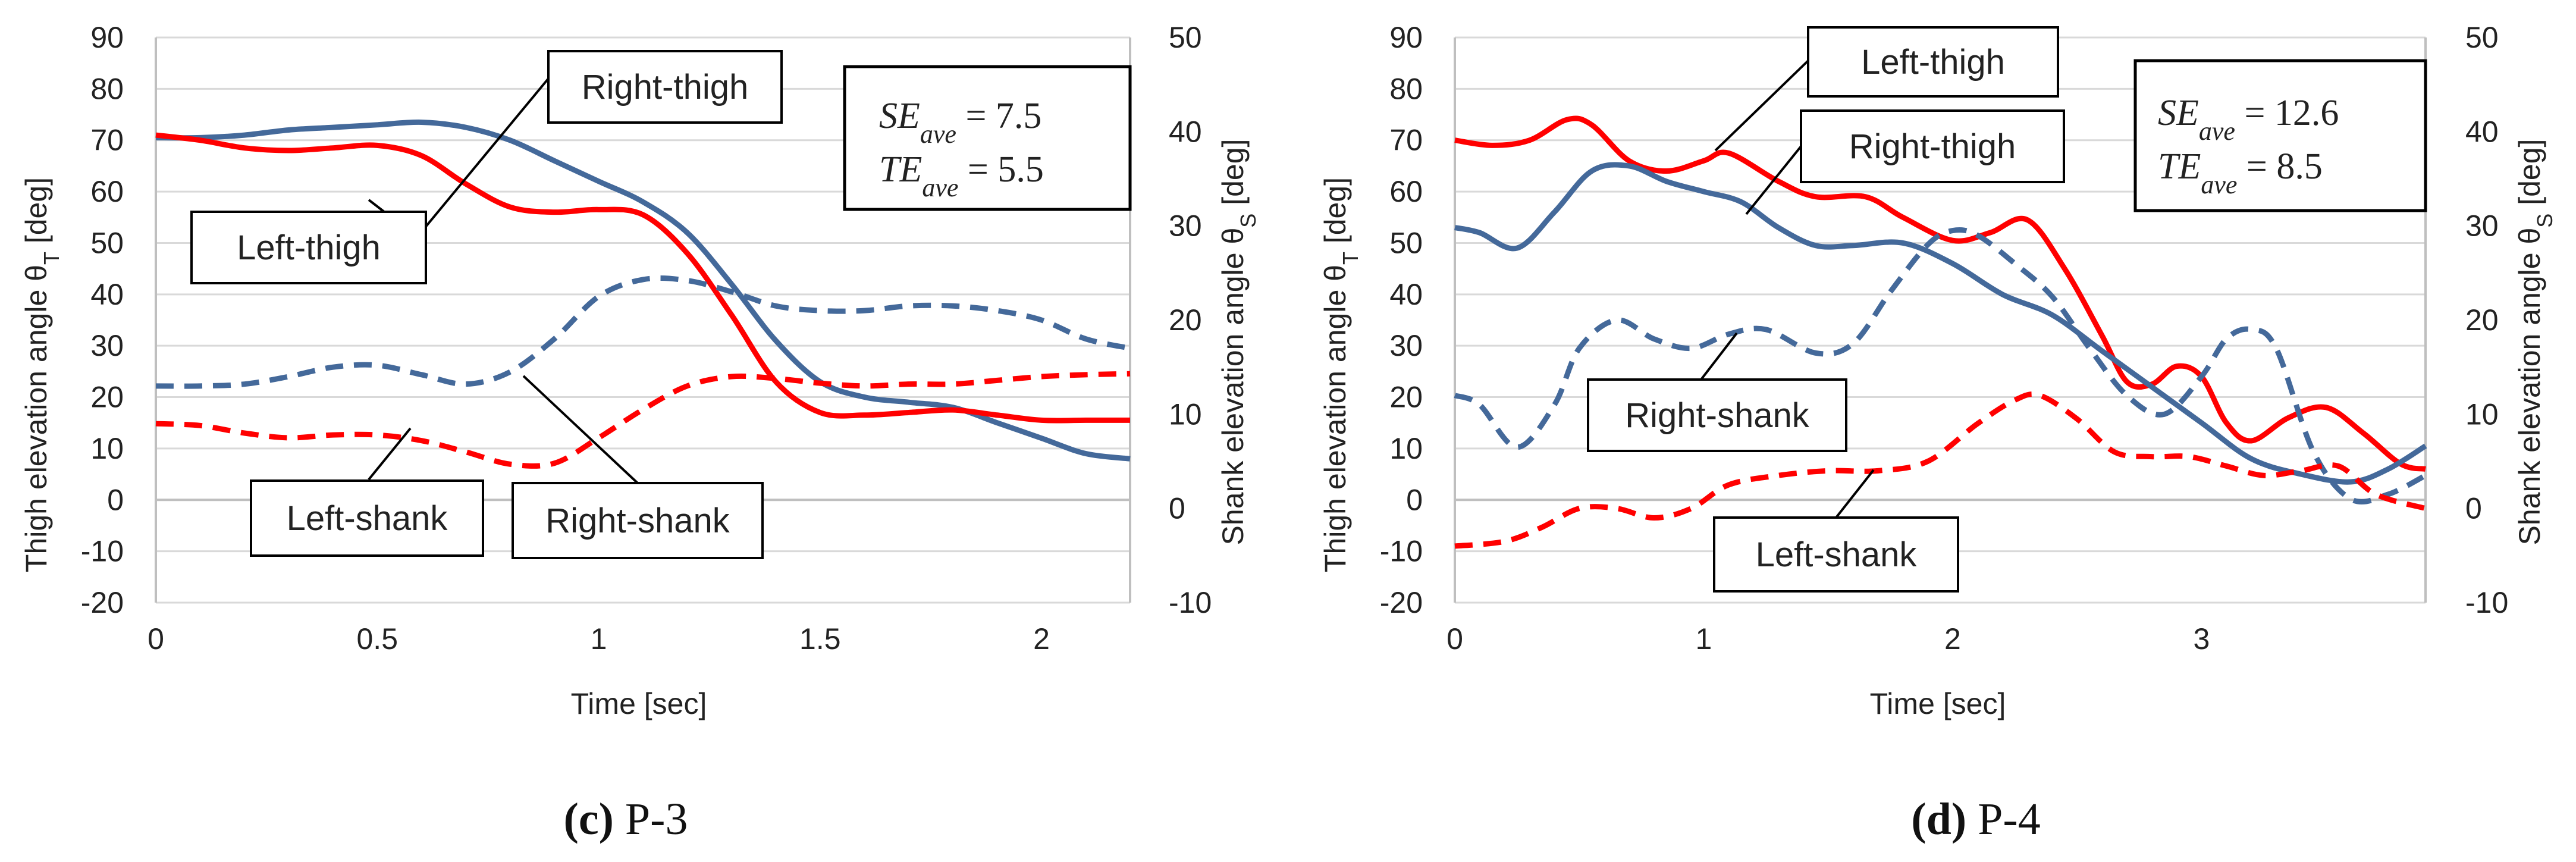  I want to click on left-y-tick-label: 80, so click(1406, 88).